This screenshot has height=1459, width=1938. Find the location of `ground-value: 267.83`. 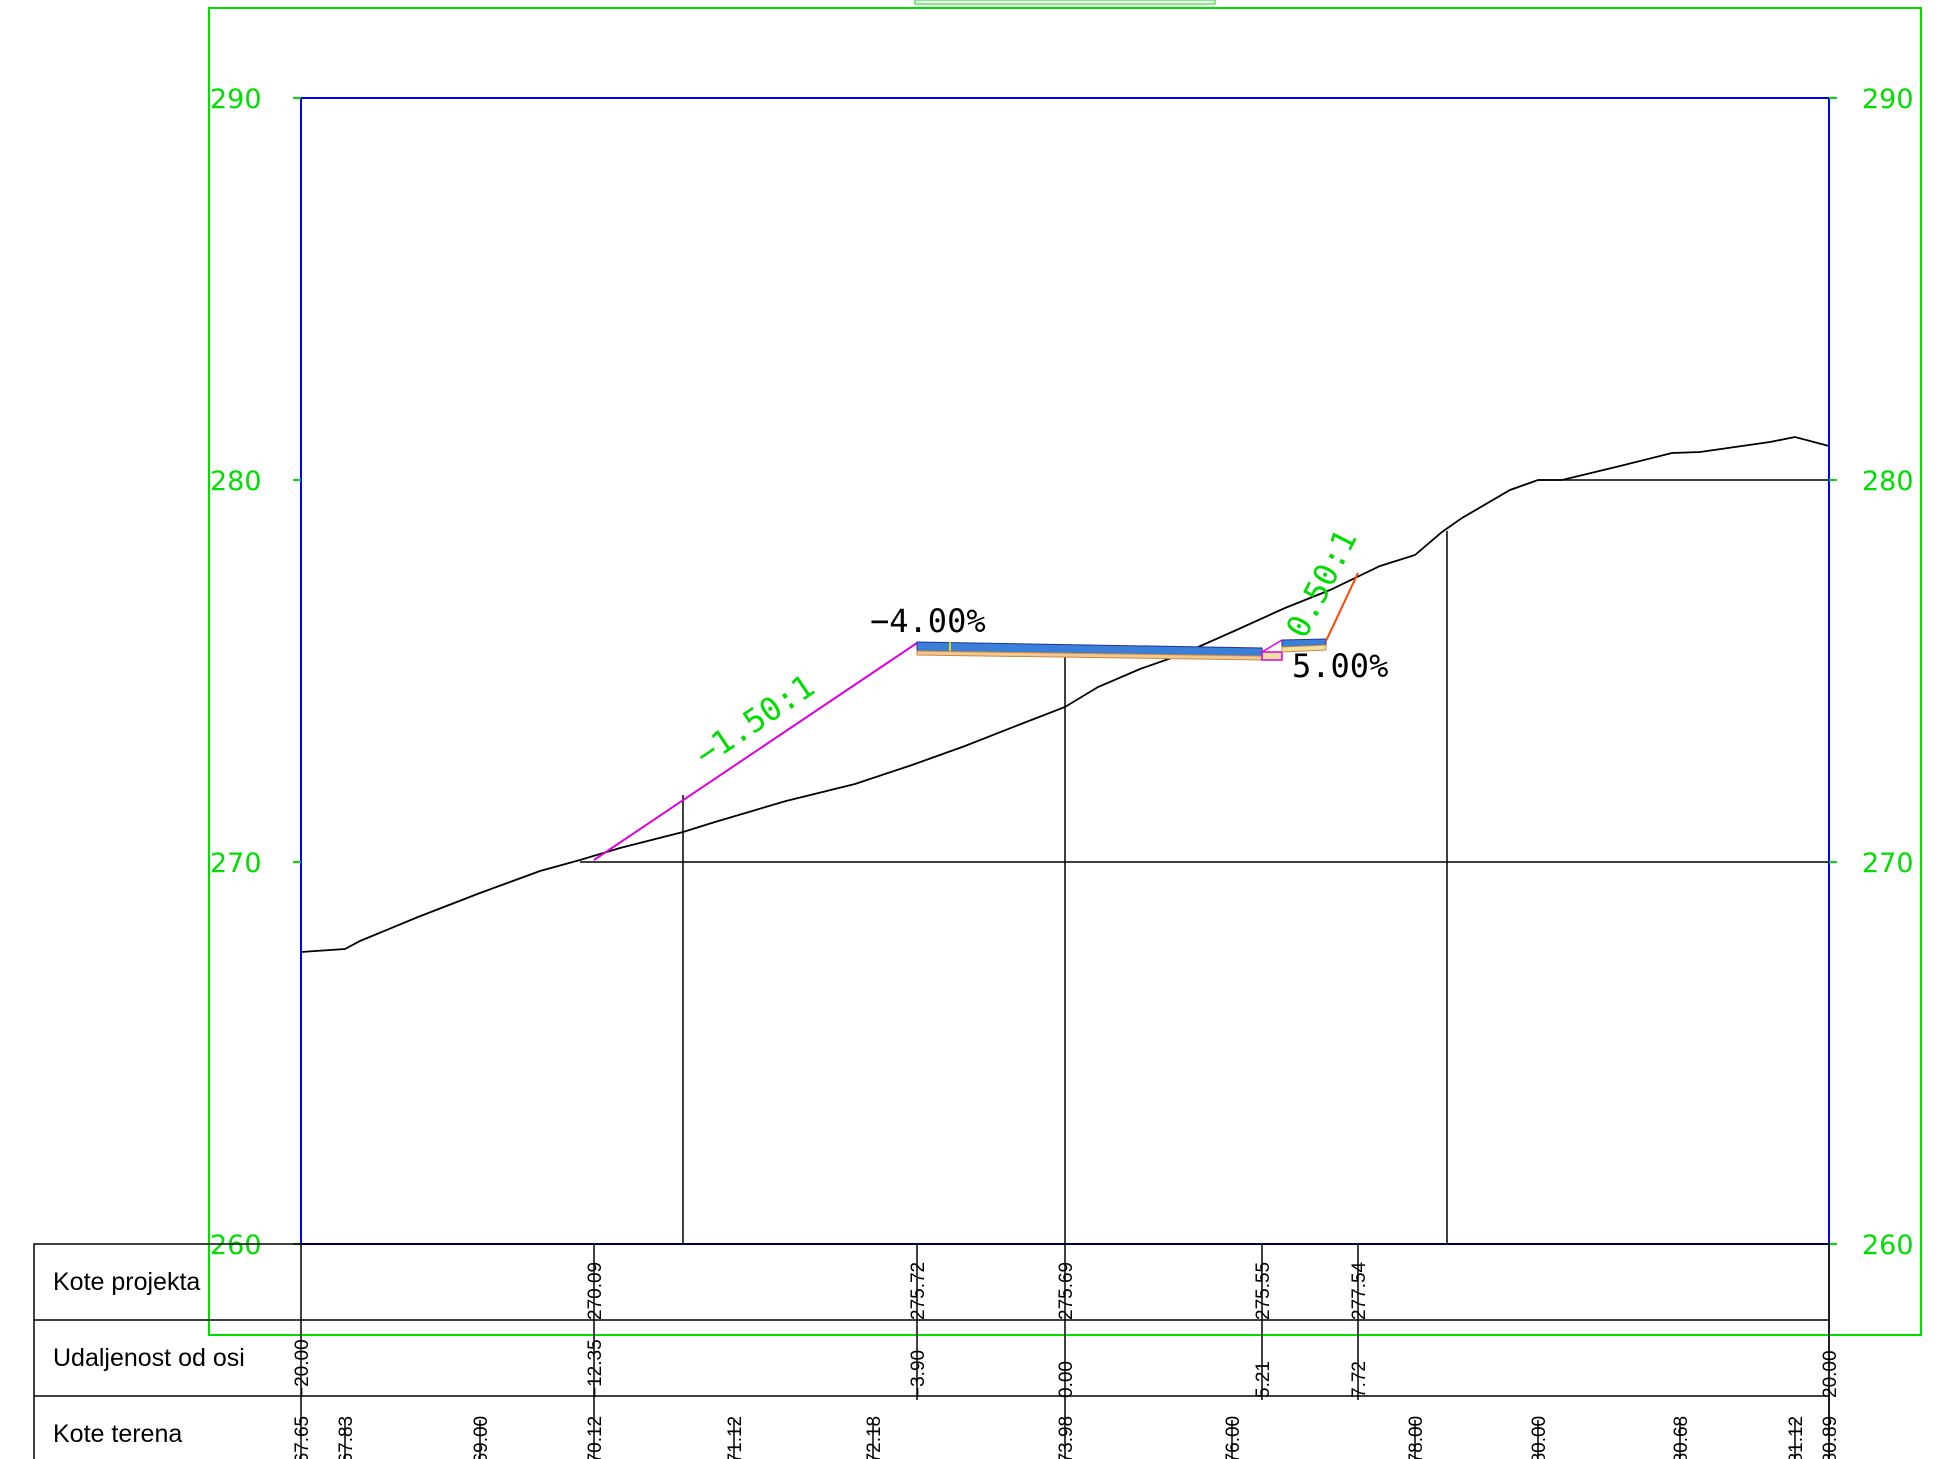

ground-value: 267.83 is located at coordinates (346, 1437).